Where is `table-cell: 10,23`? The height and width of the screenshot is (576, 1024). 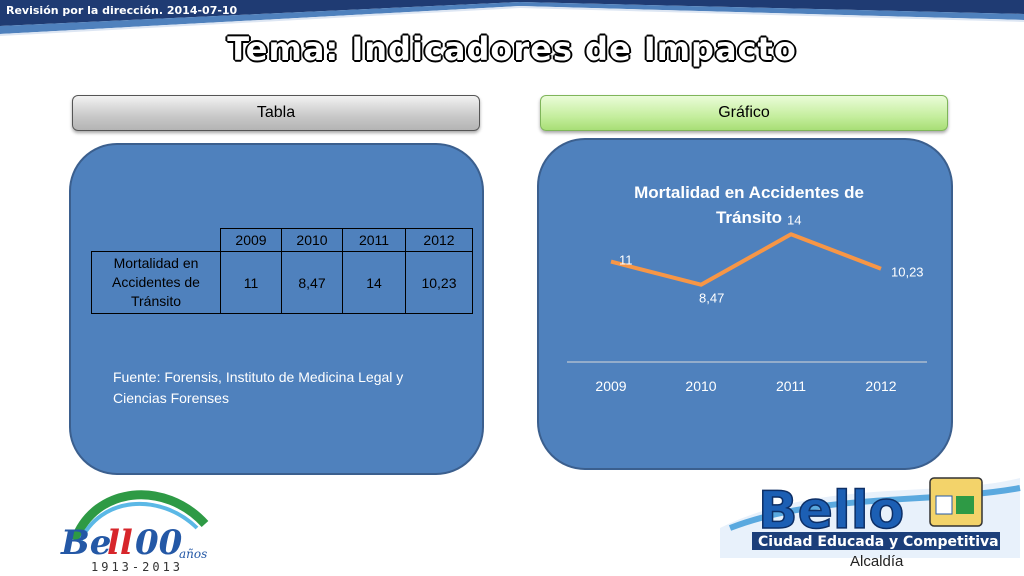
table-cell: 10,23 is located at coordinates (439, 282).